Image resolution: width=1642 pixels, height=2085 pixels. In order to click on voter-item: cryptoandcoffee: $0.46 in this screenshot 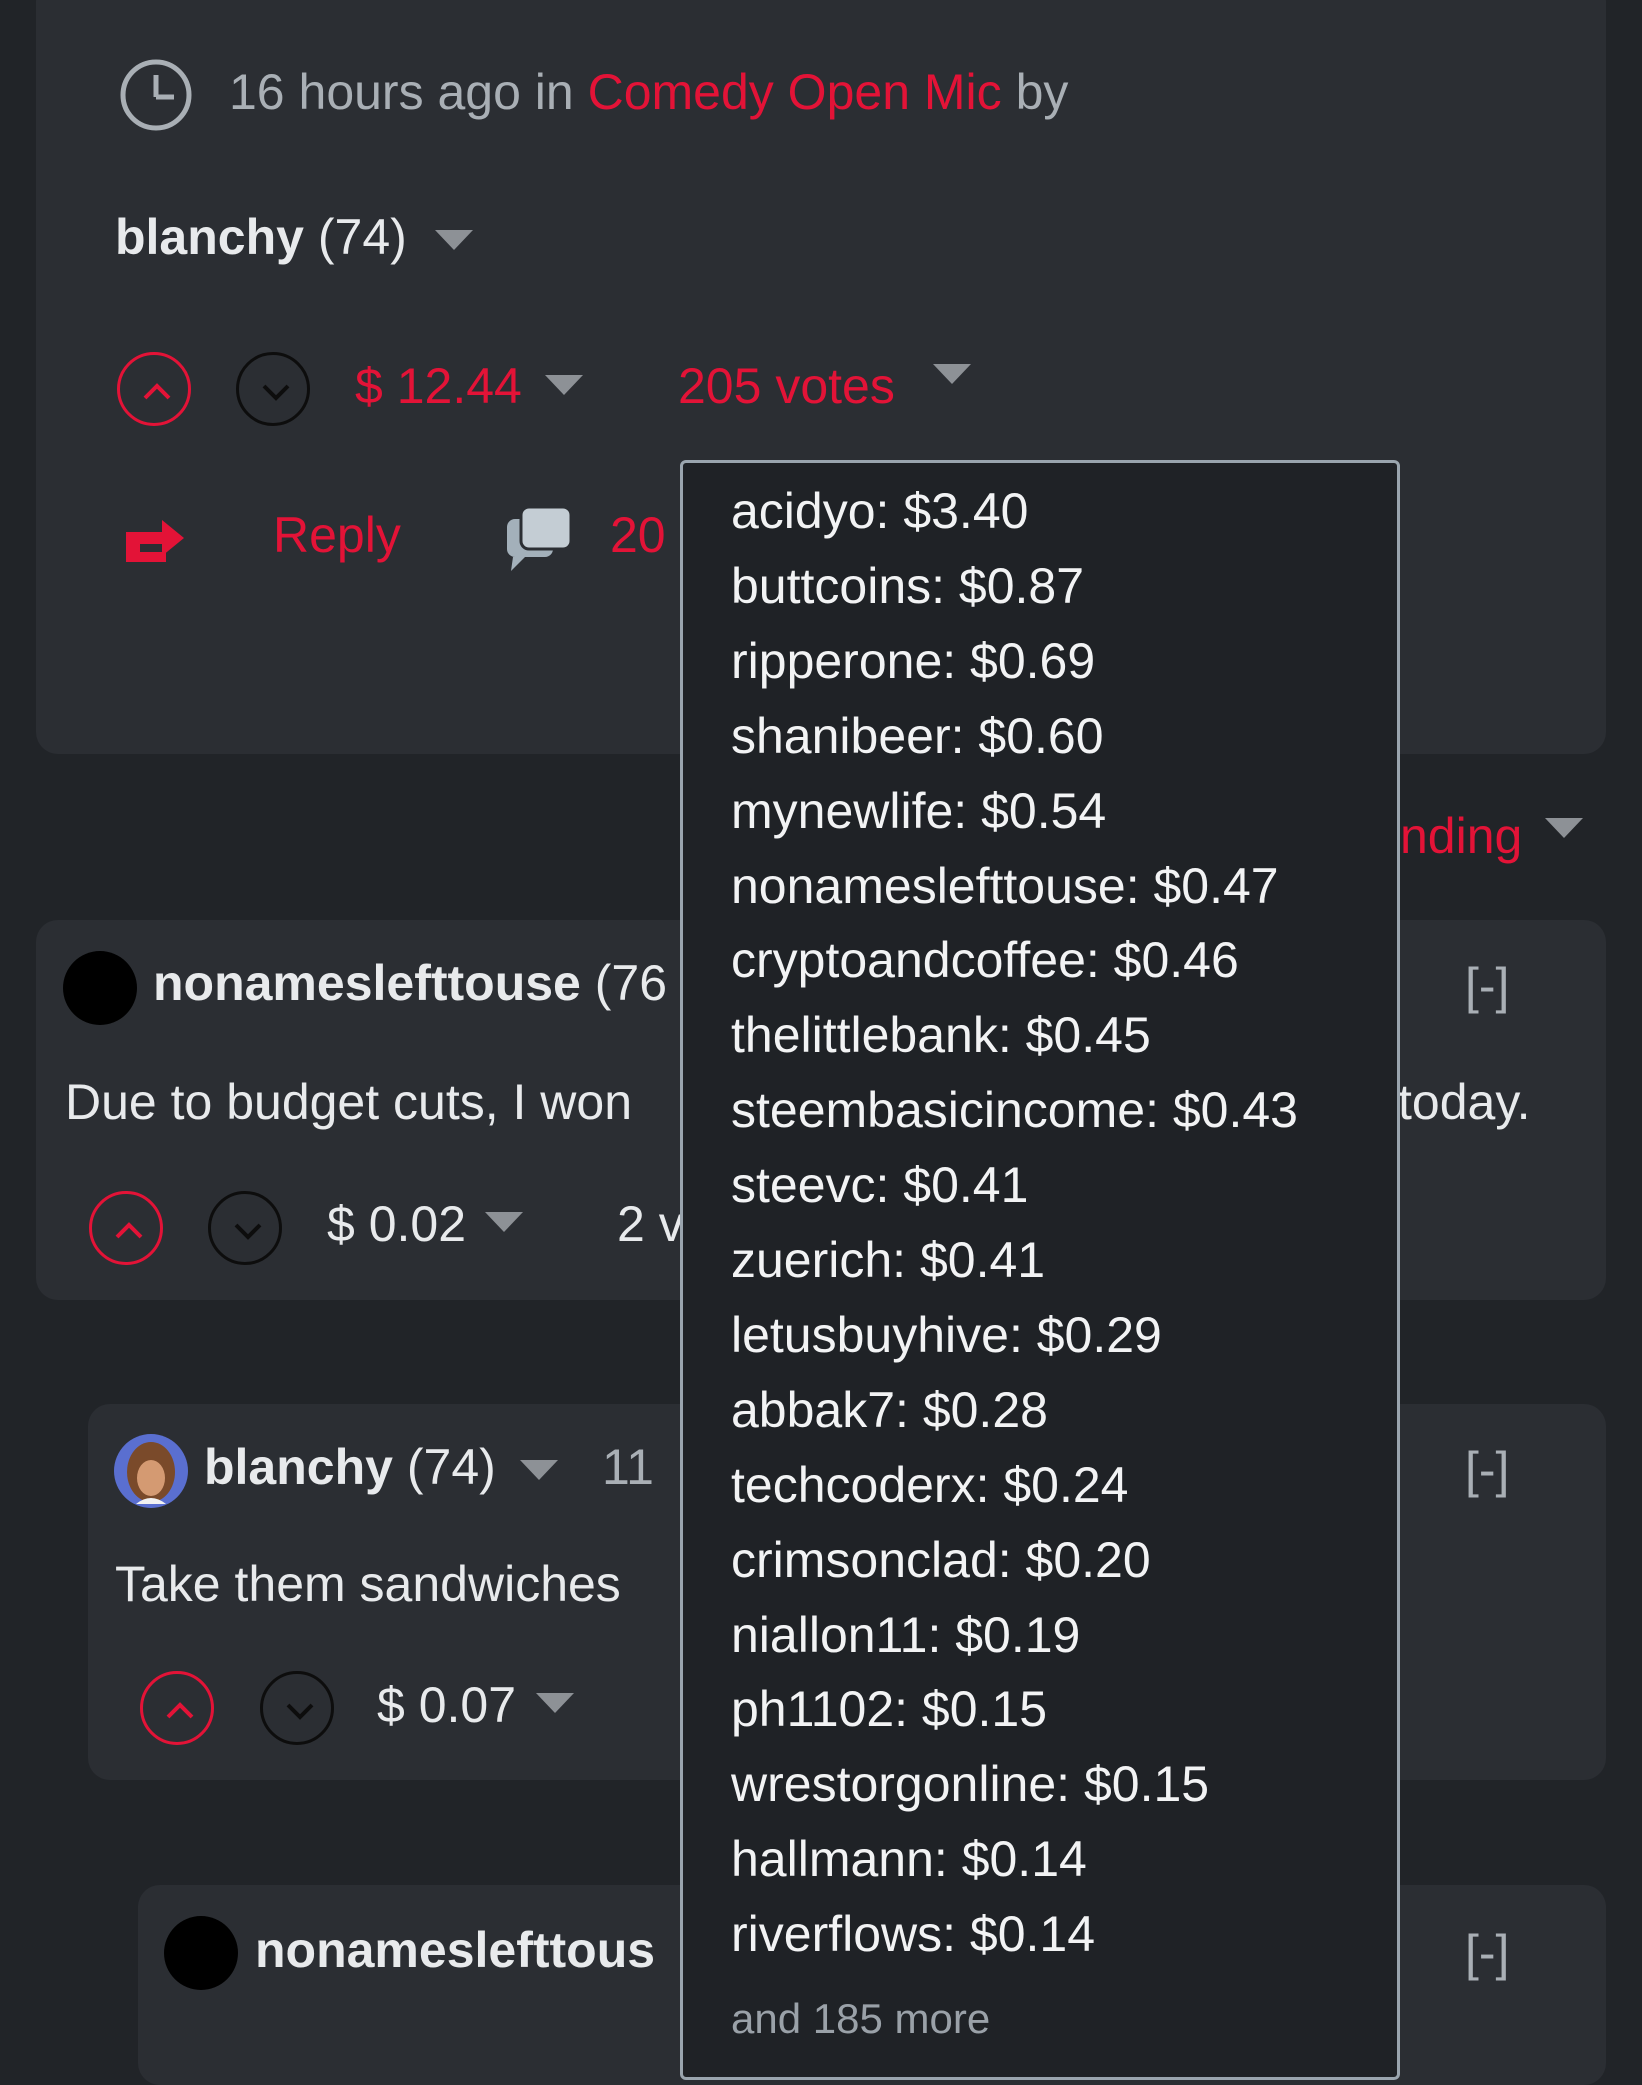, I will do `click(985, 960)`.